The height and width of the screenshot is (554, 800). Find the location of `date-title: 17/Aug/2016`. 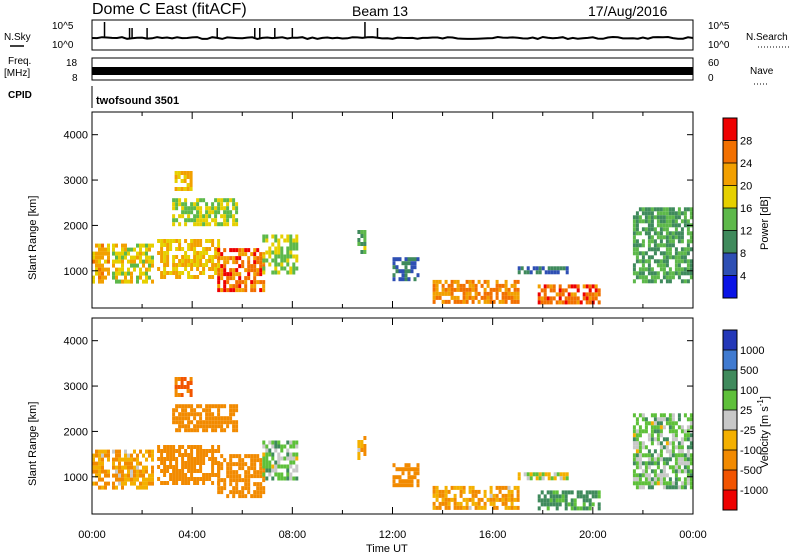

date-title: 17/Aug/2016 is located at coordinates (628, 11).